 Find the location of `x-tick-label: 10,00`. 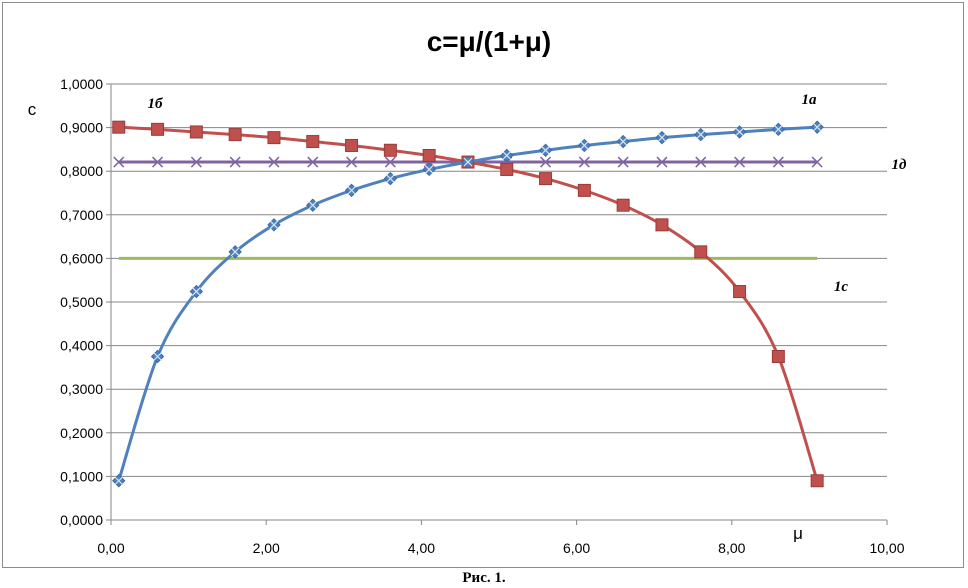

x-tick-label: 10,00 is located at coordinates (886, 548).